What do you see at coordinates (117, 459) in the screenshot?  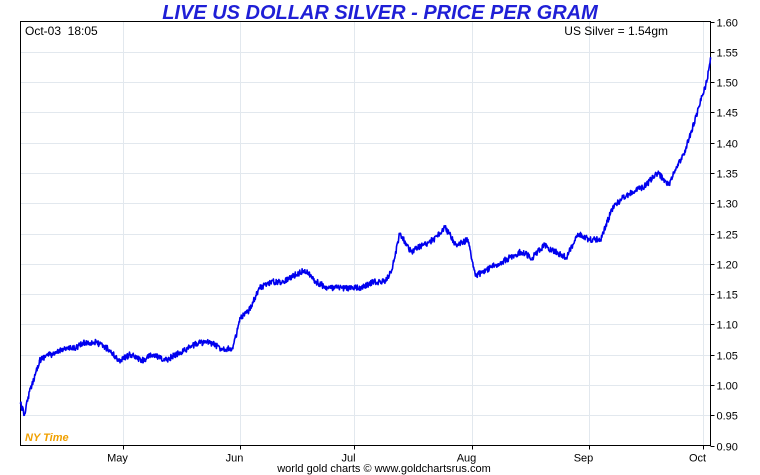 I see `x-tick-label: May` at bounding box center [117, 459].